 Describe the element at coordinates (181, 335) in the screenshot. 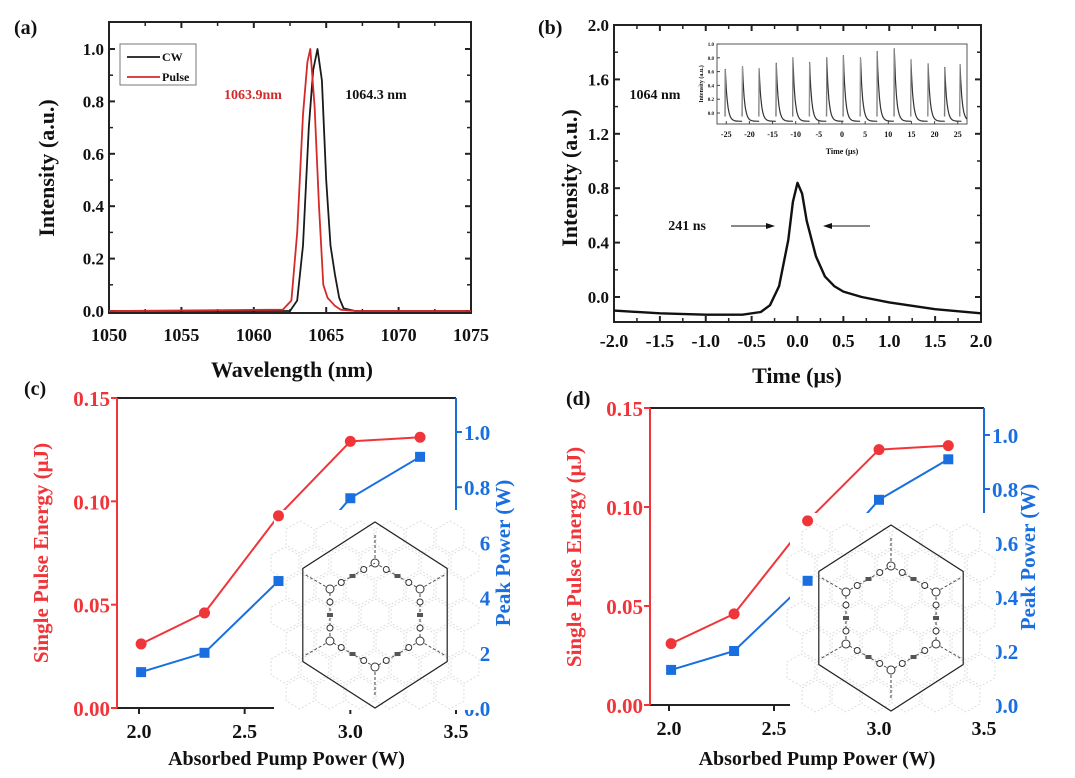

I see `x-tick-label: 1055` at that location.